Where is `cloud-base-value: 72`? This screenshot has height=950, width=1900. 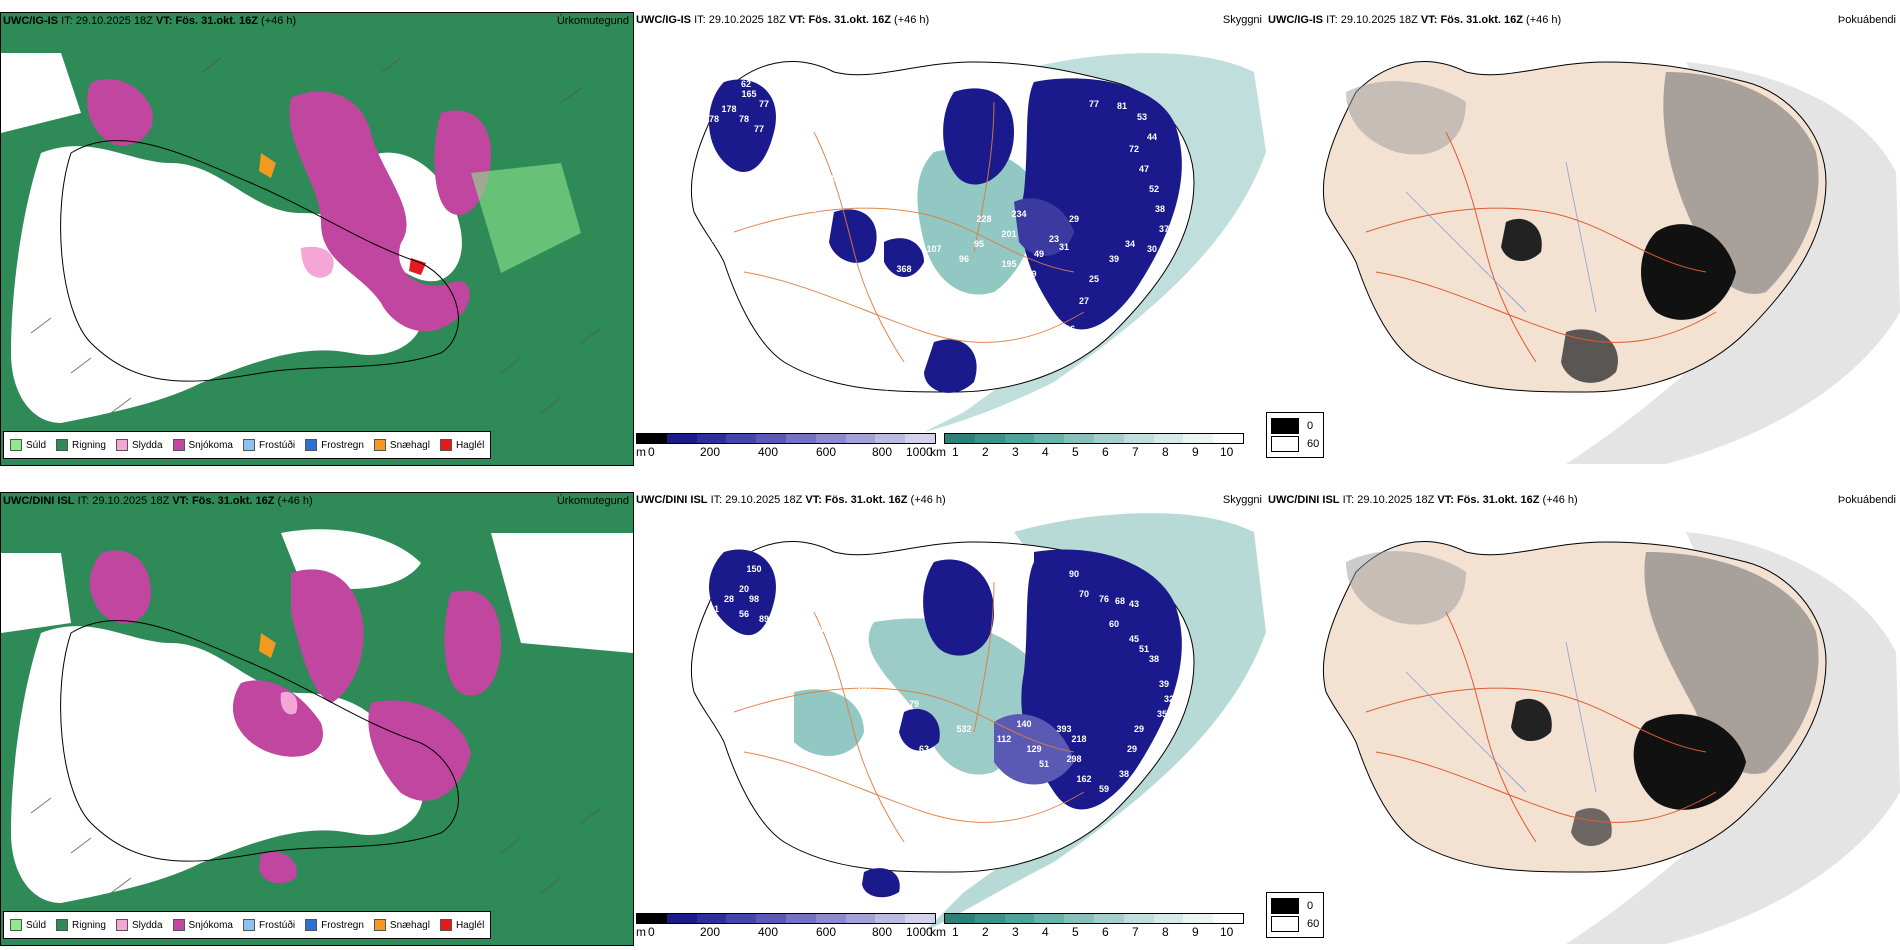
cloud-base-value: 72 is located at coordinates (1134, 149).